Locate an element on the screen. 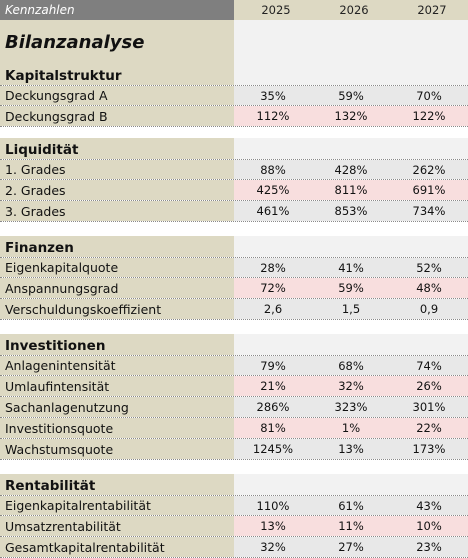 This screenshot has width=468, height=558. row-label-cell: Deckungsgrad B is located at coordinates (117, 116).